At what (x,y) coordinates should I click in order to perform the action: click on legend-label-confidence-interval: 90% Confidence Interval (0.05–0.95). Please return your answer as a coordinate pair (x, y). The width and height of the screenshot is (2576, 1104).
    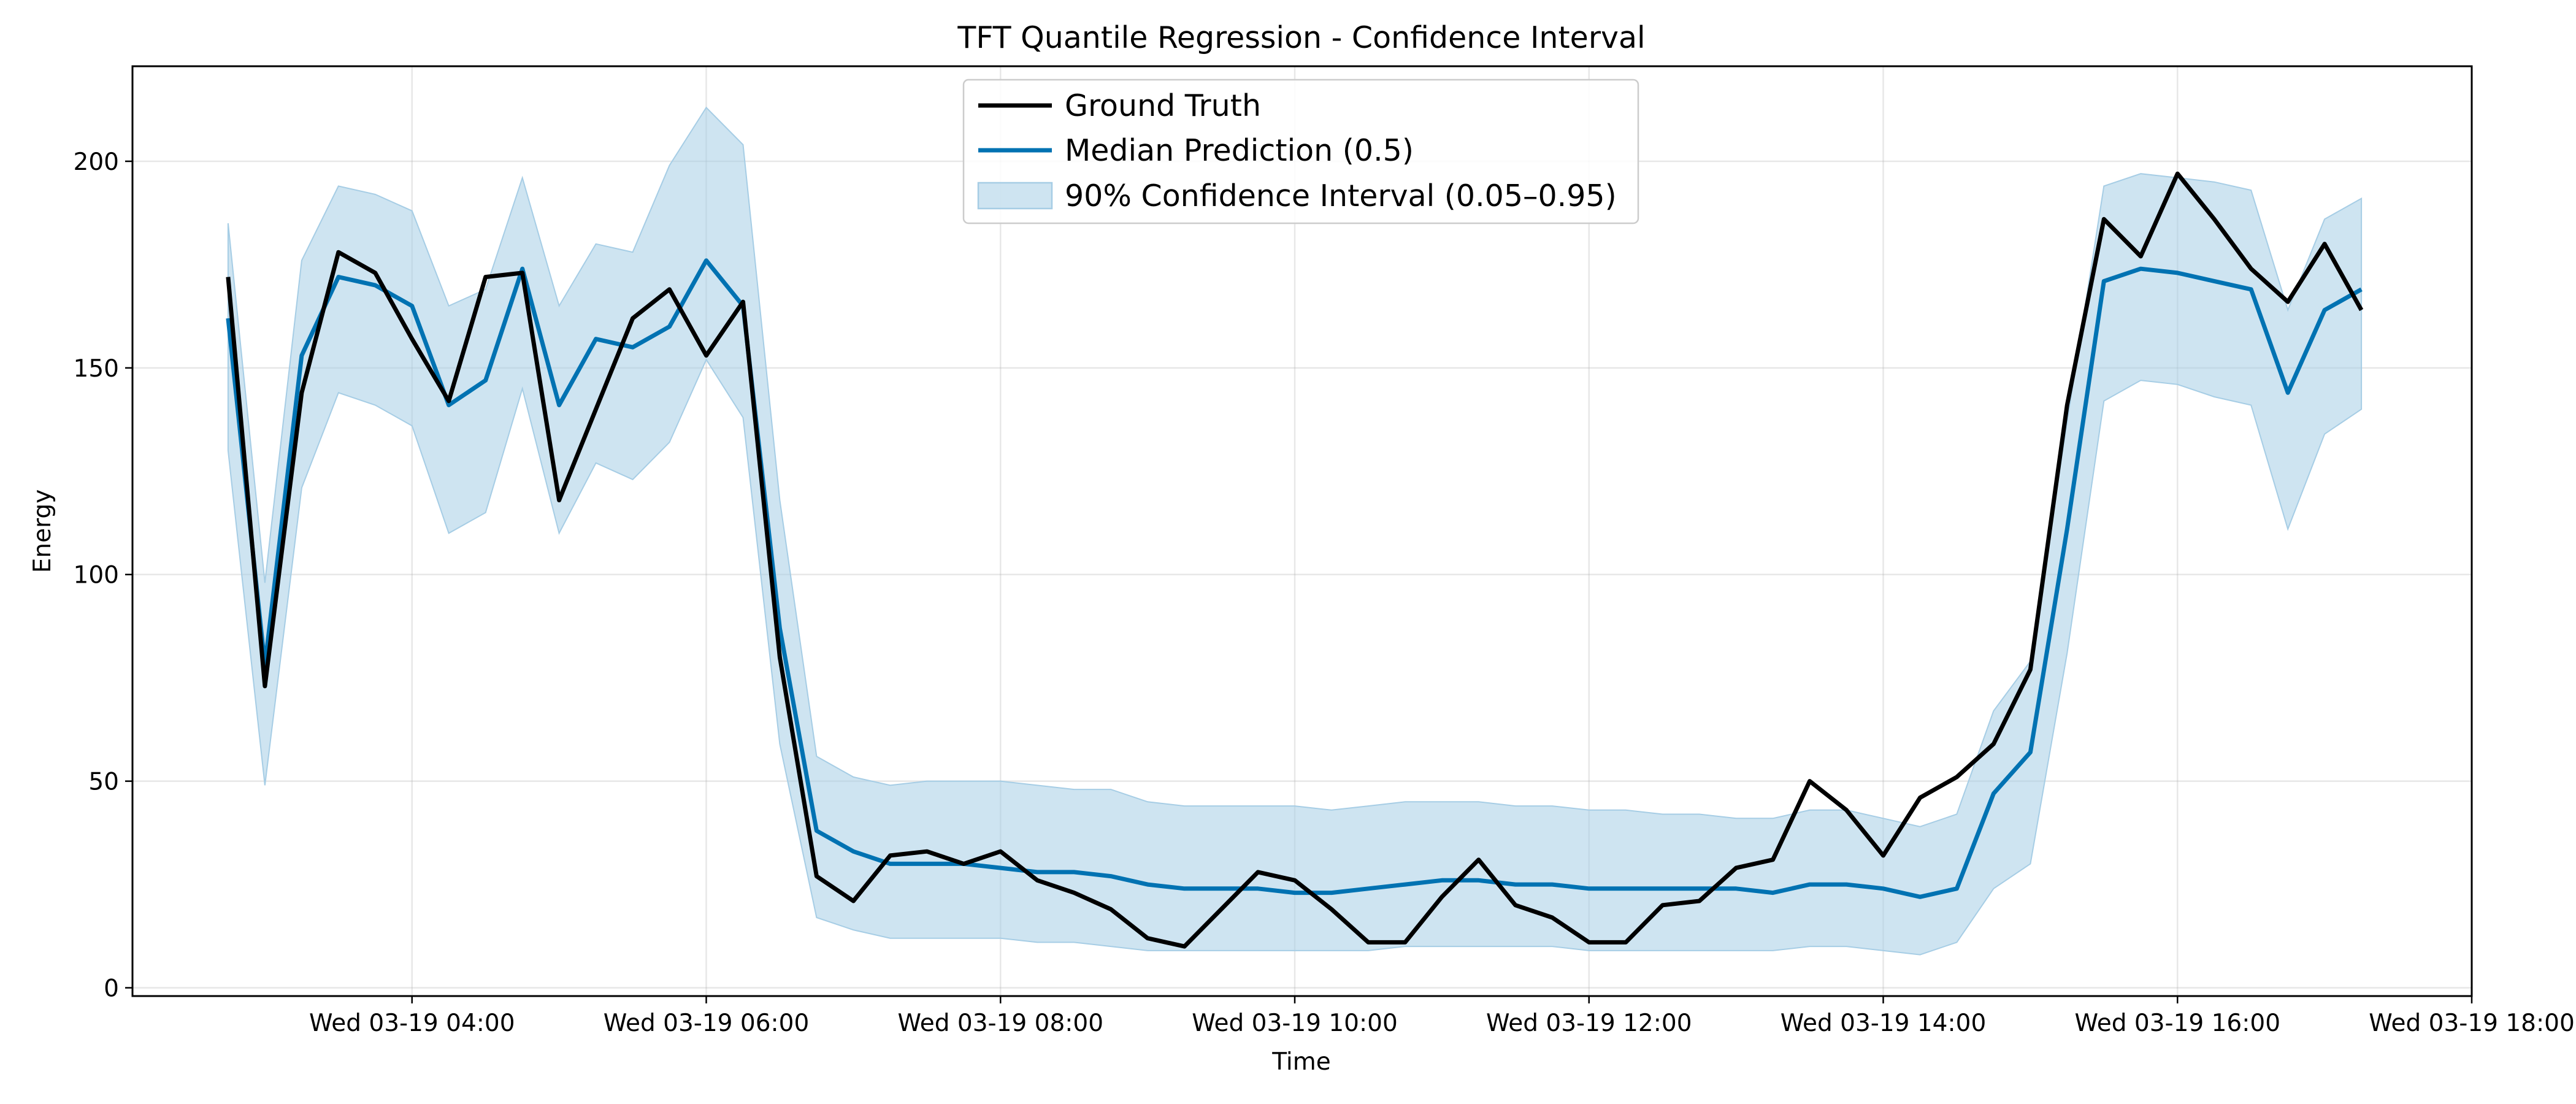
    Looking at the image, I should click on (1341, 195).